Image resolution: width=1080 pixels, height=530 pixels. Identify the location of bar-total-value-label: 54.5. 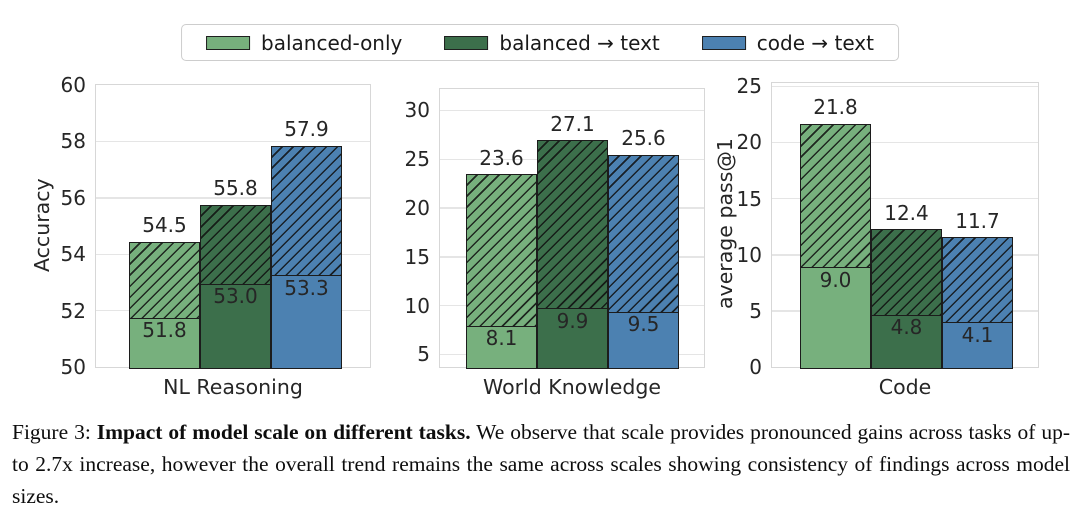
(164, 225).